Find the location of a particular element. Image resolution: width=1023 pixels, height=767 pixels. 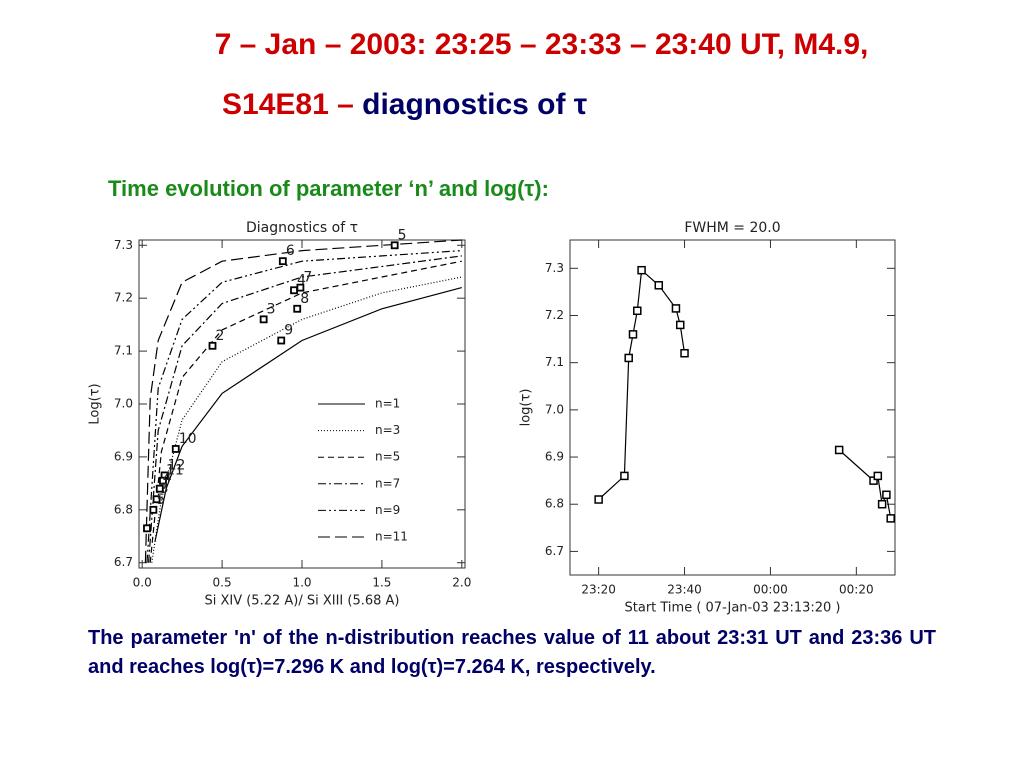

x-tick-label: 1.5 is located at coordinates (381, 583).